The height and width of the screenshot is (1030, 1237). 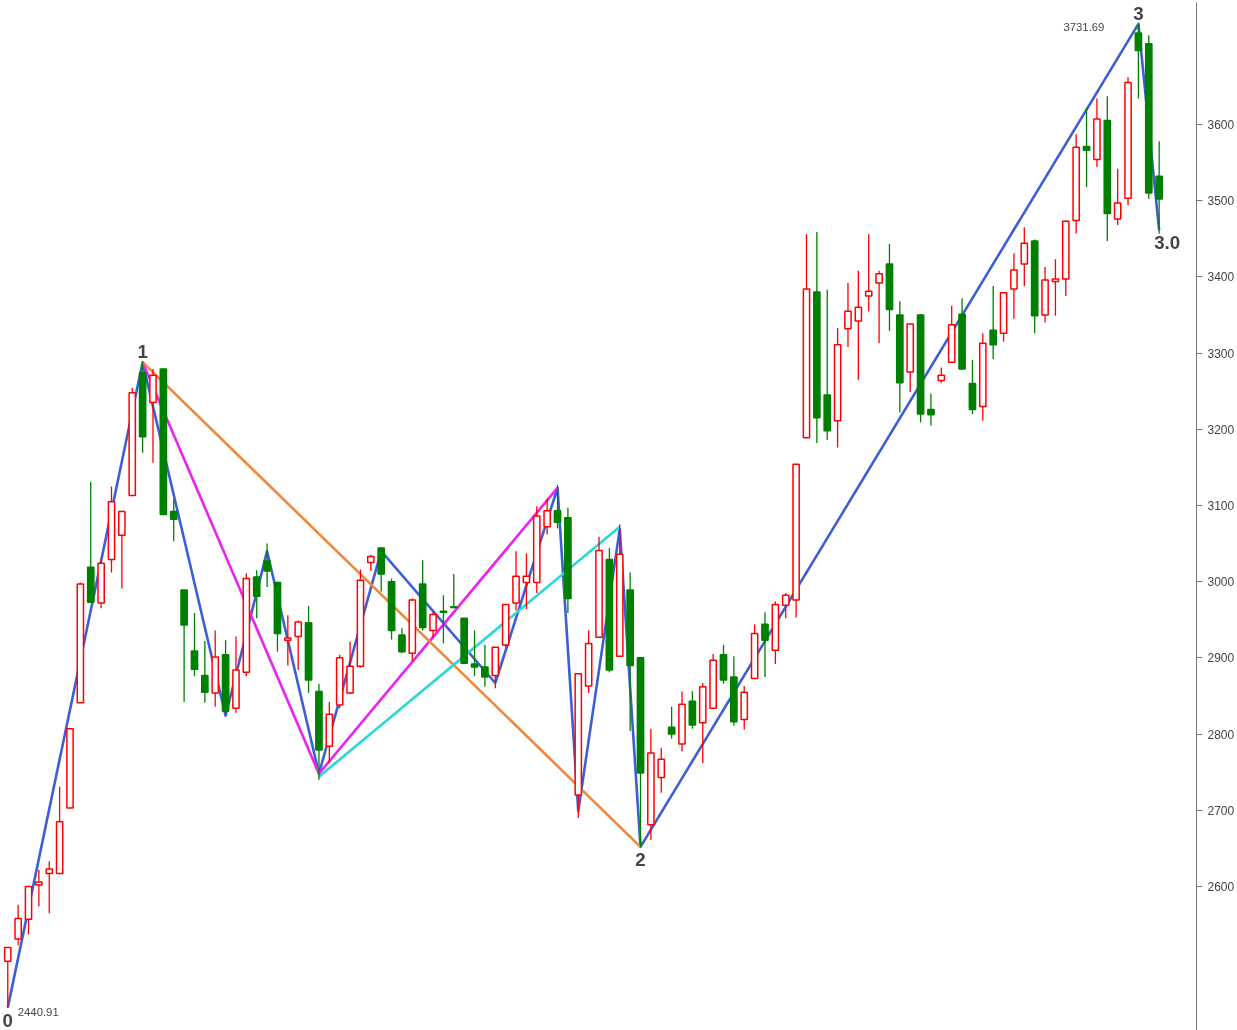 I want to click on y-tick-label: 2700, so click(x=1221, y=810).